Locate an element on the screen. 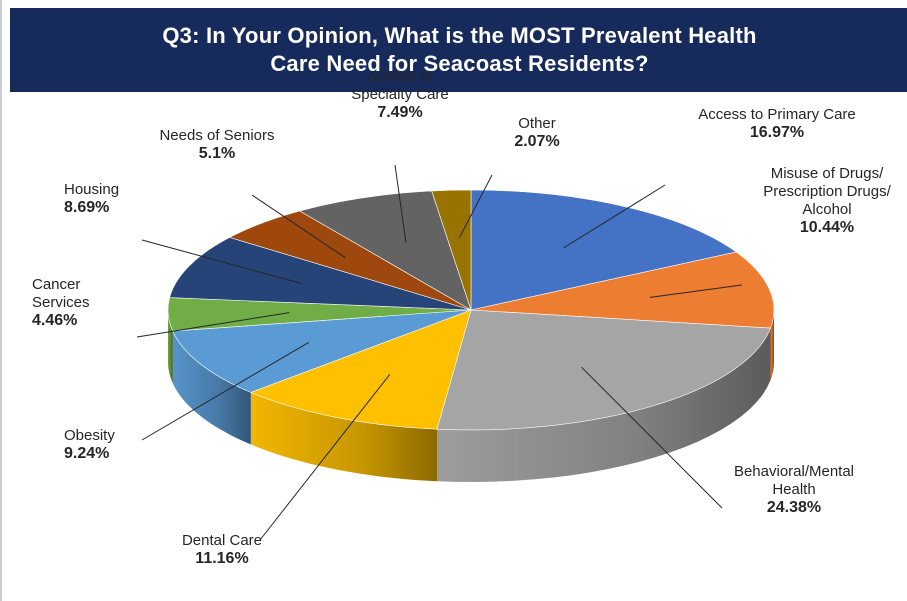 Image resolution: width=907 pixels, height=601 pixels. slice-label-4-line-0: Obesity is located at coordinates (89, 435).